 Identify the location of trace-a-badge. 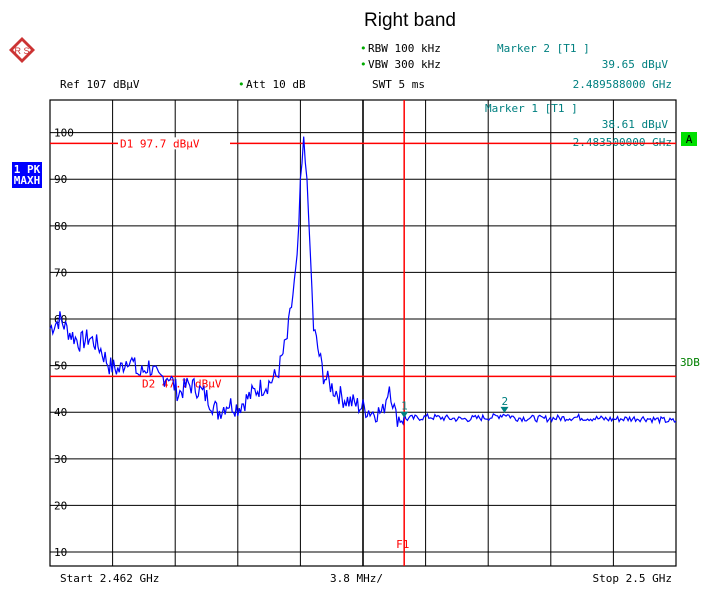
(689, 139).